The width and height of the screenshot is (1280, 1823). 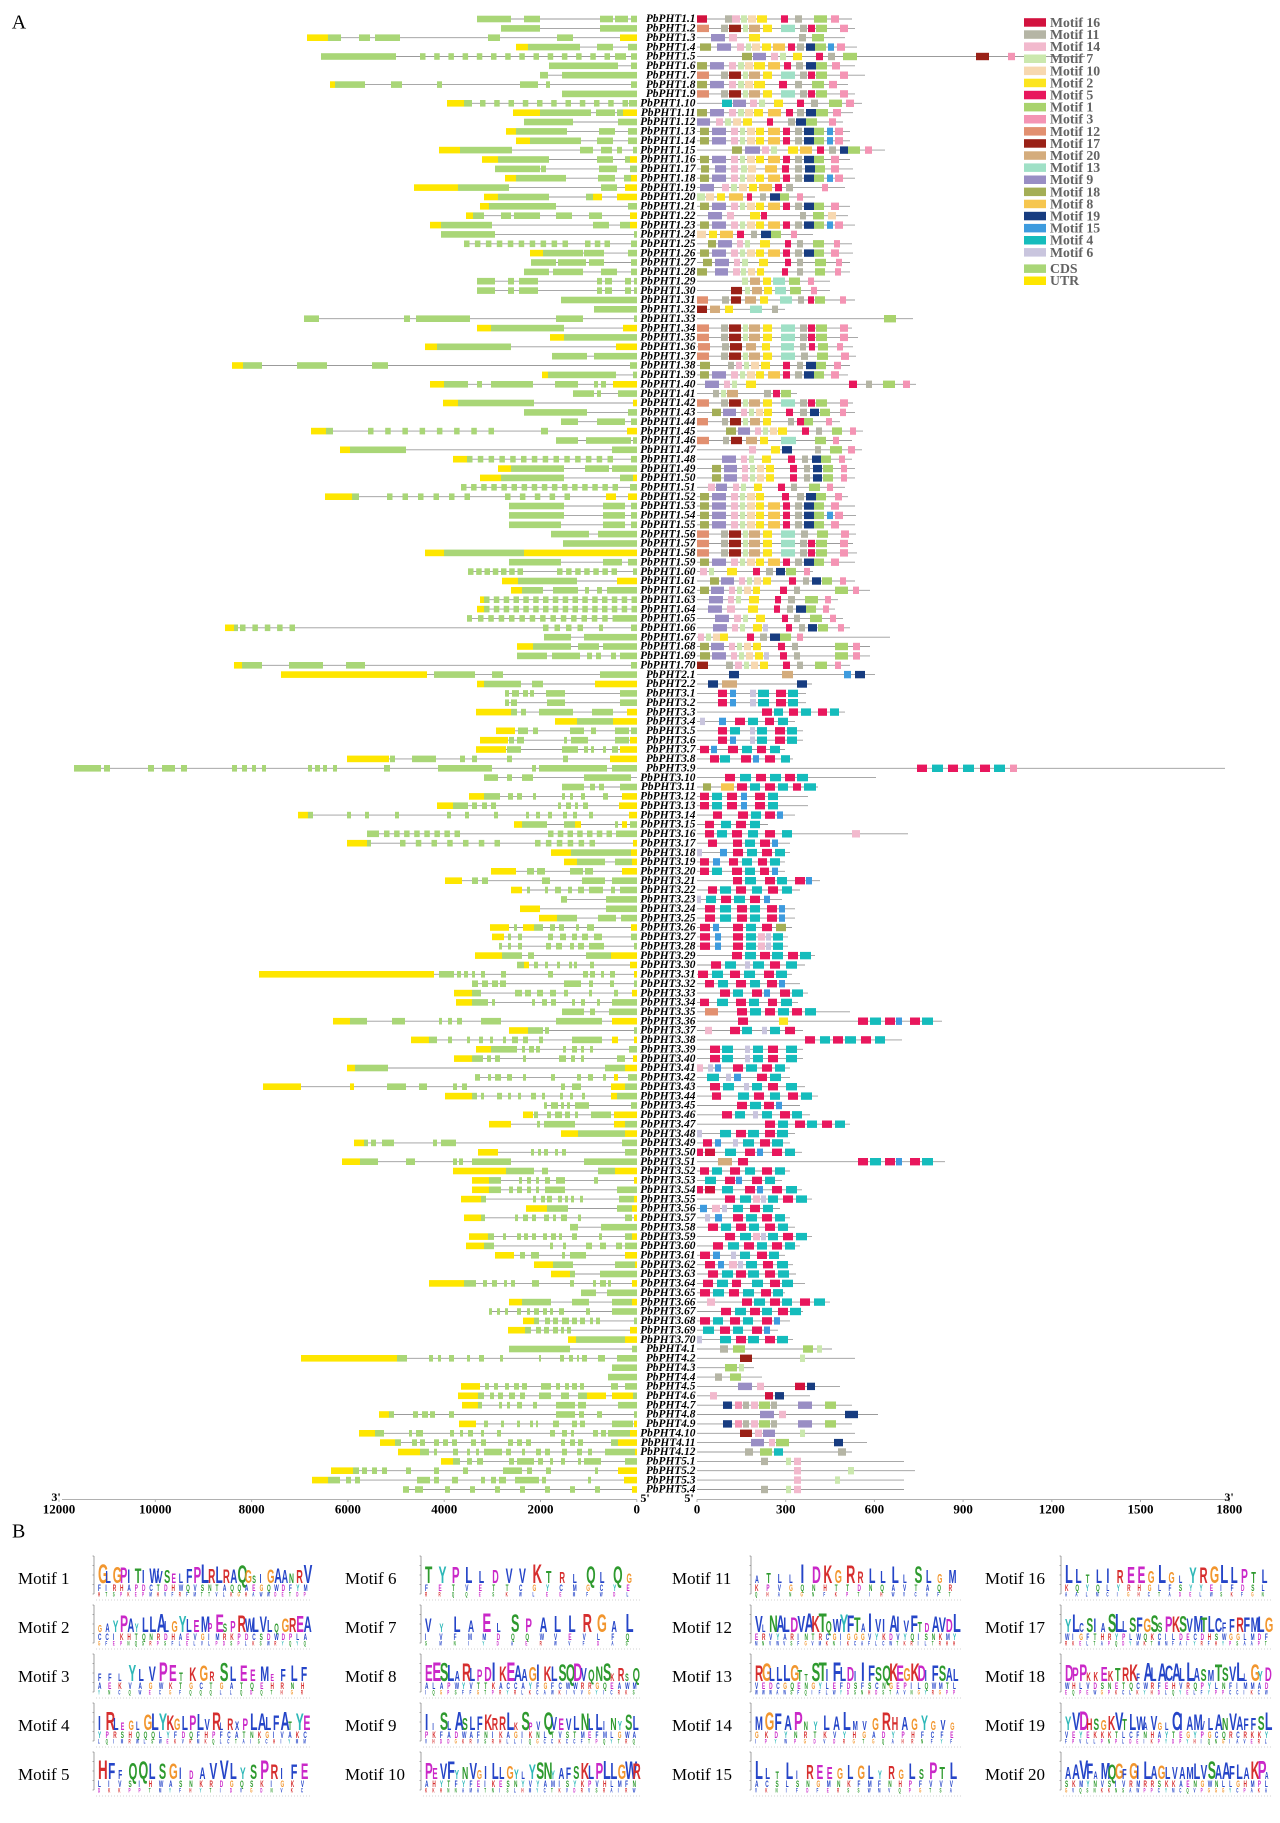 What do you see at coordinates (824, 1587) in the screenshot?
I see `svg-text: H` at bounding box center [824, 1587].